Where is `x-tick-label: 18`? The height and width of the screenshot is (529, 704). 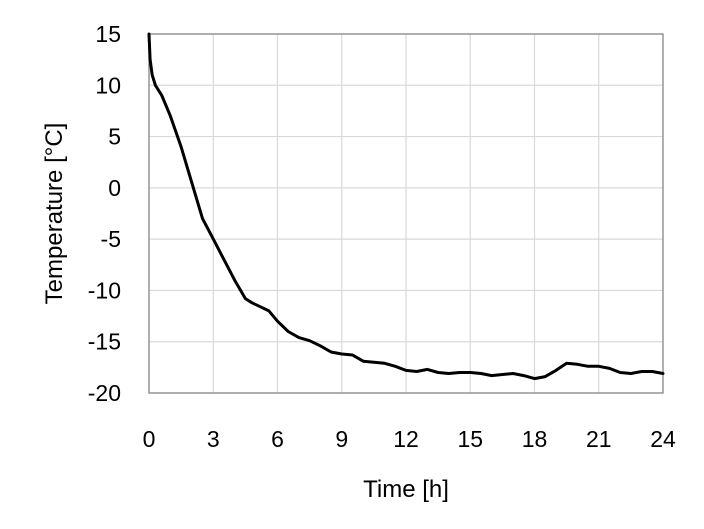
x-tick-label: 18 is located at coordinates (535, 439).